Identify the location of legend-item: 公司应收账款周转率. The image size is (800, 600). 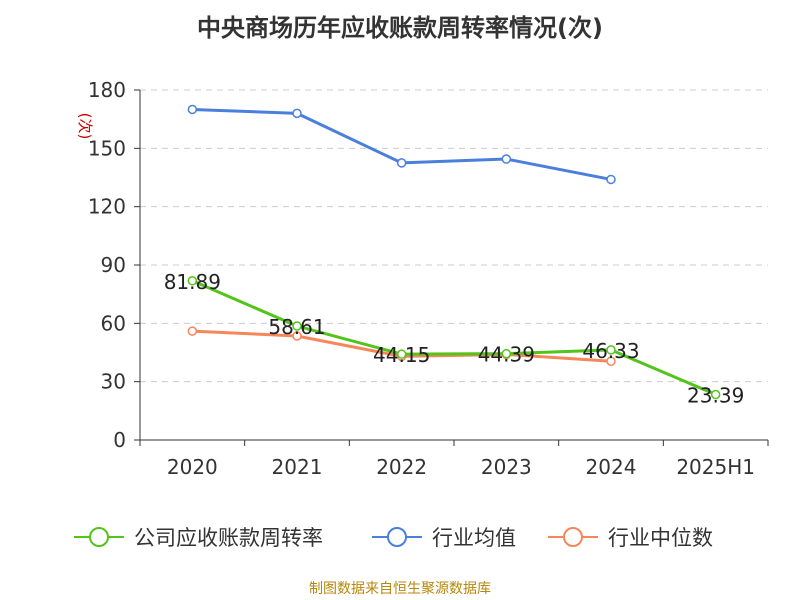
(198, 538).